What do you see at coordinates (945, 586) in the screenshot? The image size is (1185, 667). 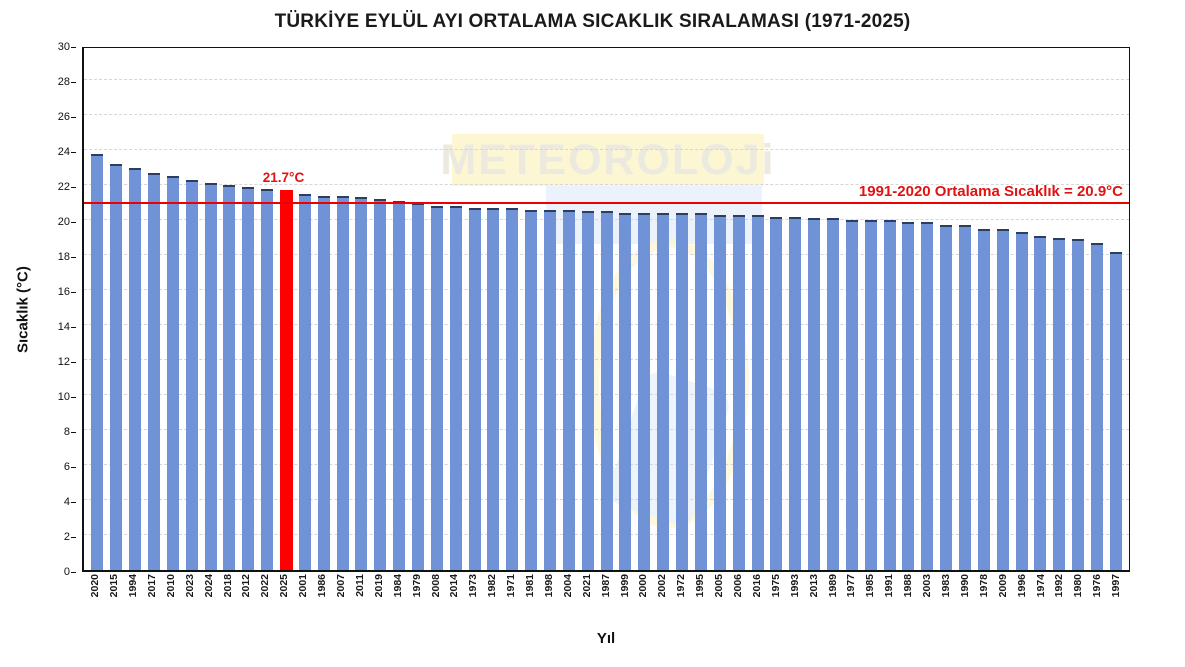 I see `x-tick-label-1983: 1983` at bounding box center [945, 586].